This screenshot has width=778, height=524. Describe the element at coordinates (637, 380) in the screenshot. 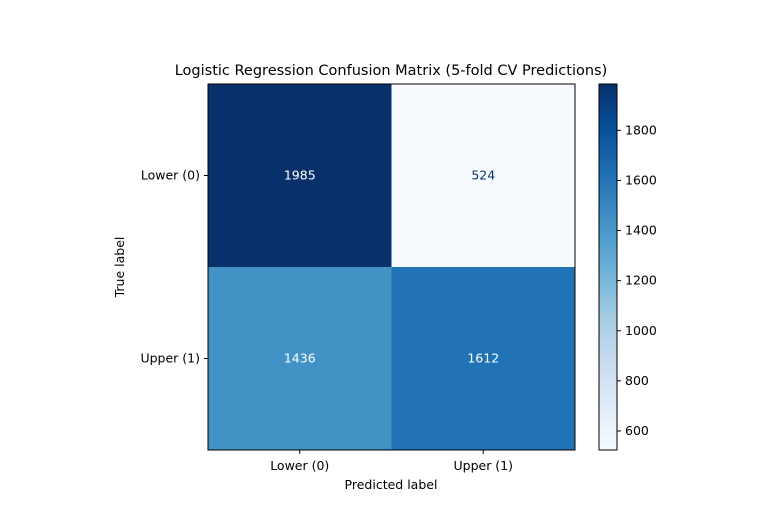

I see `colorbar-tick-label: 800` at that location.